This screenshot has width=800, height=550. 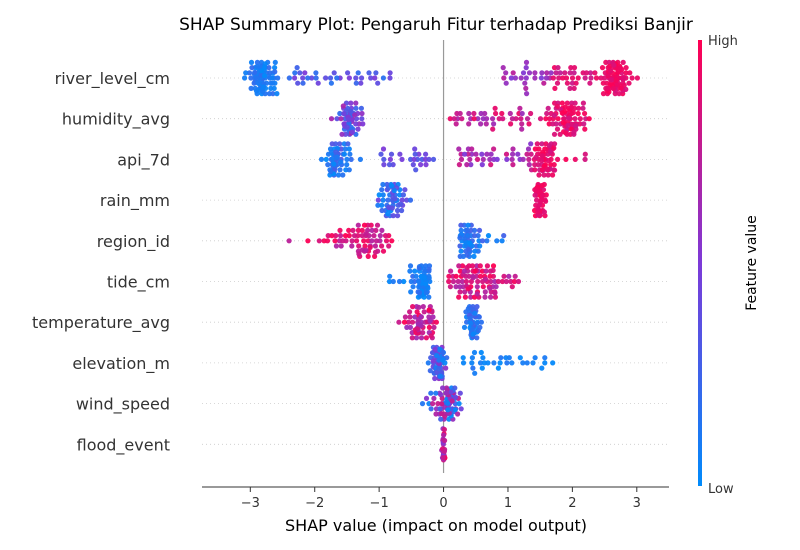 What do you see at coordinates (379, 503) in the screenshot?
I see `x-tick-label: −1` at bounding box center [379, 503].